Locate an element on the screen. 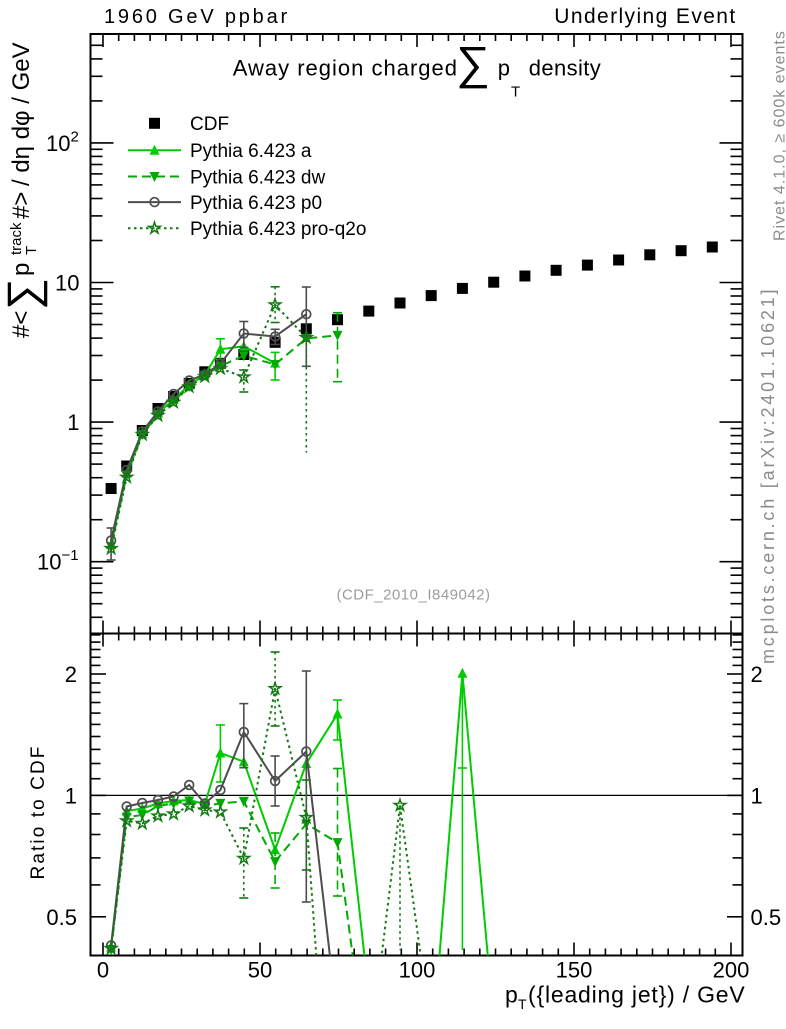  svg-text: Pythia 6.423 pro-q2o is located at coordinates (278, 229).